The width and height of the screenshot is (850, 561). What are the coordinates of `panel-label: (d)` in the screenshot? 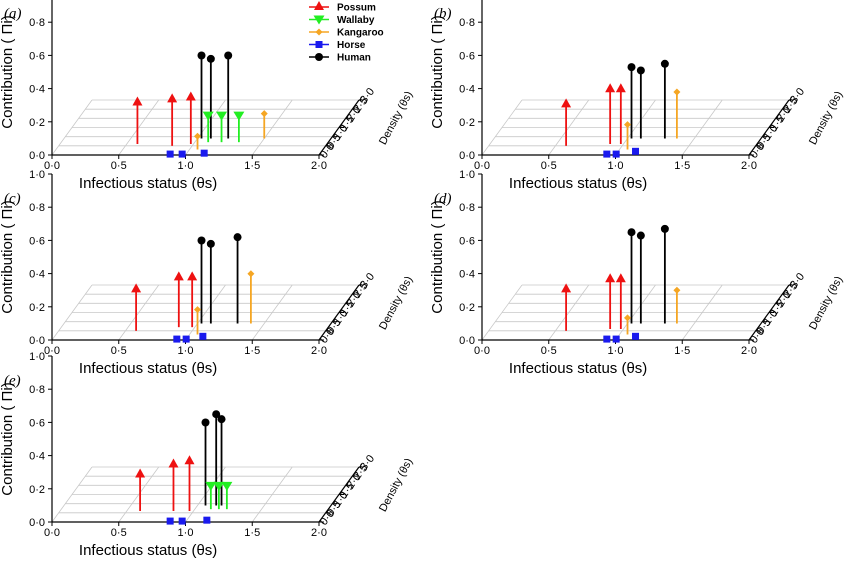 It's located at (443, 199).